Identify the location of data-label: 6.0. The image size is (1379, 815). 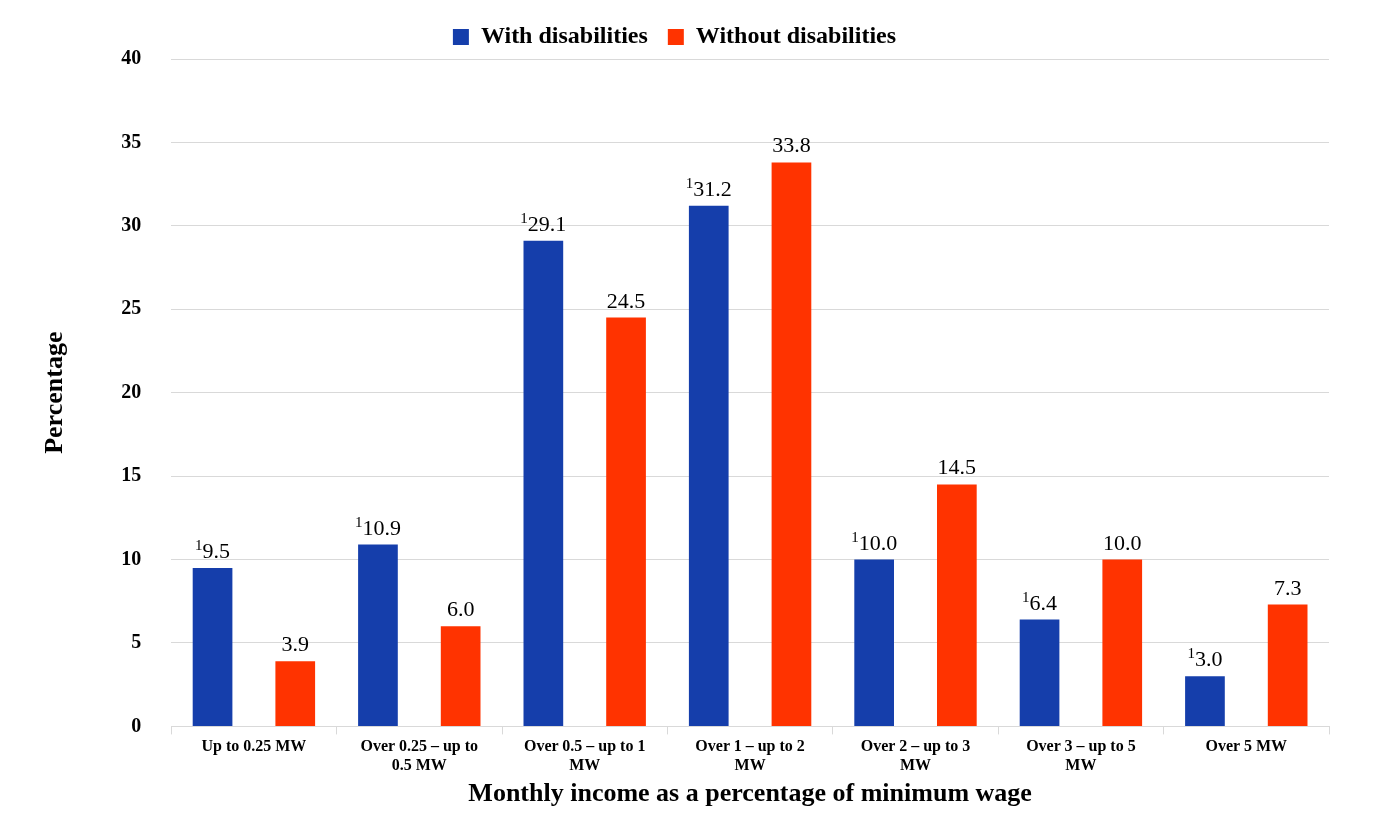
(460, 609).